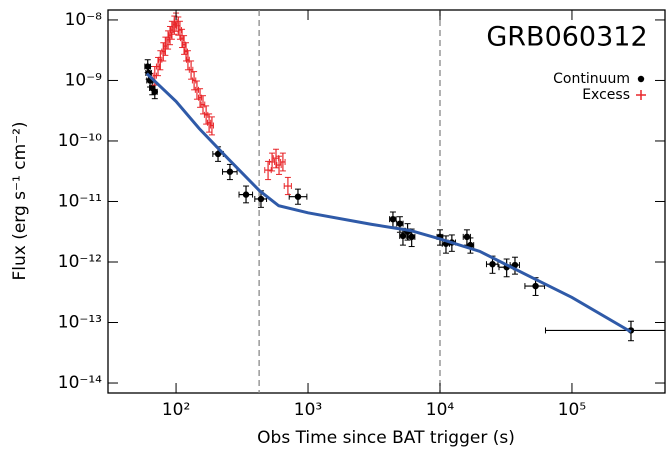  What do you see at coordinates (80, 262) in the screenshot?
I see `y-tick-label: 10⁻¹²` at bounding box center [80, 262].